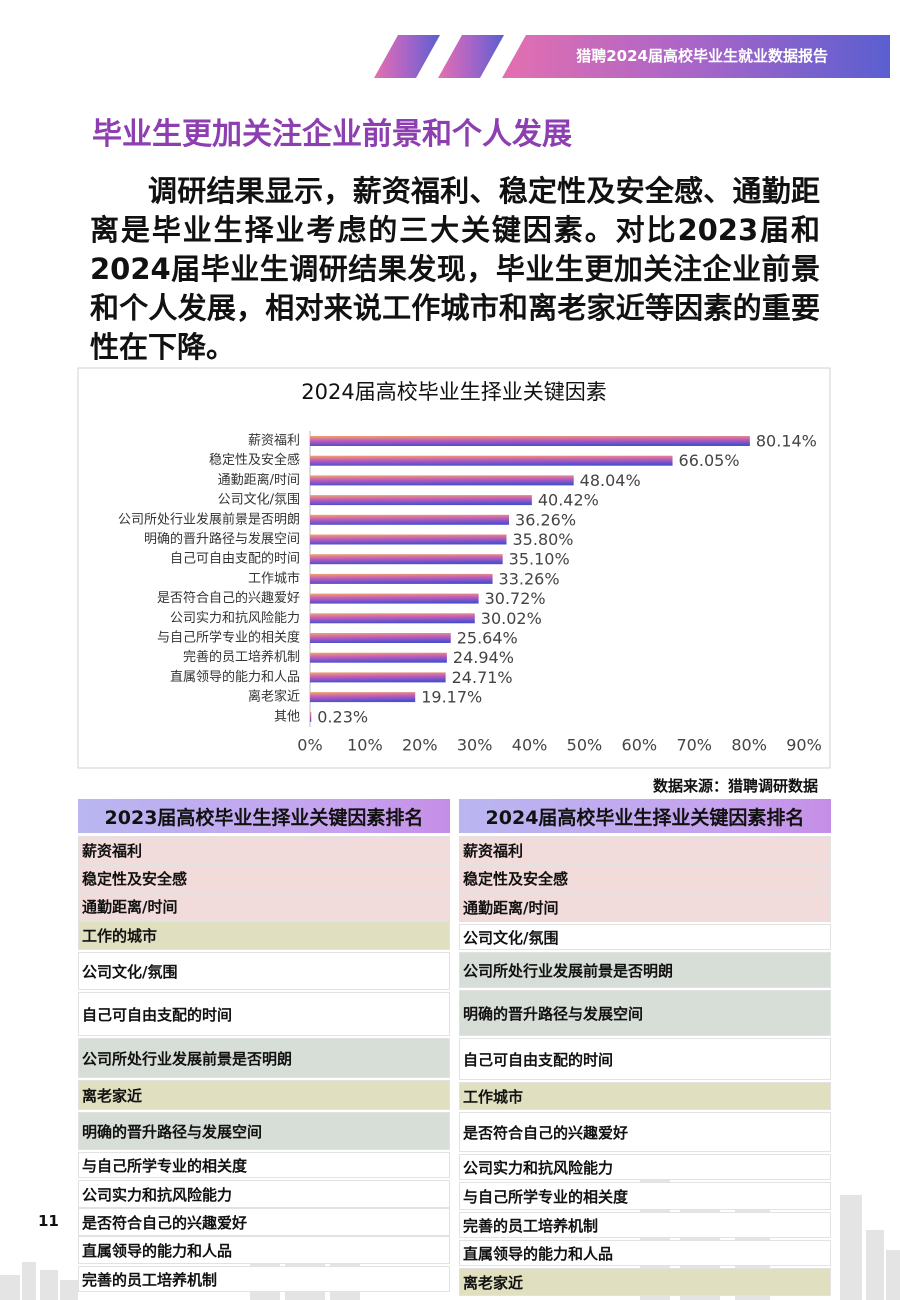  I want to click on page-title: 毕业生更加关注企业前景和个人发展, so click(332, 134).